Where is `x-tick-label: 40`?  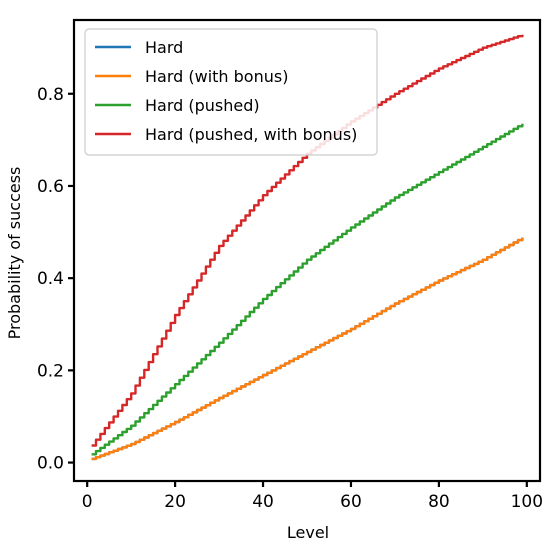 x-tick-label: 40 is located at coordinates (263, 502).